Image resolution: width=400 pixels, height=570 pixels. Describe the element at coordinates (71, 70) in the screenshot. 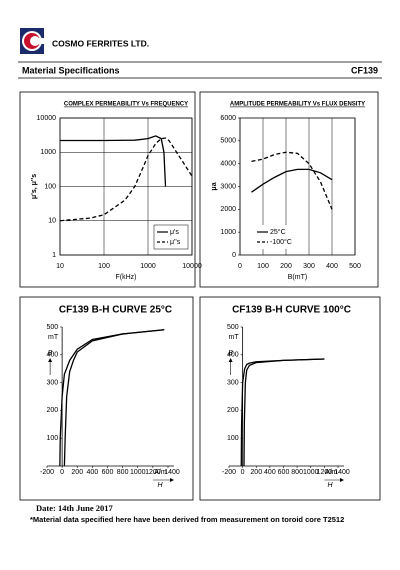

I see `section-title: Material Specifications` at that location.